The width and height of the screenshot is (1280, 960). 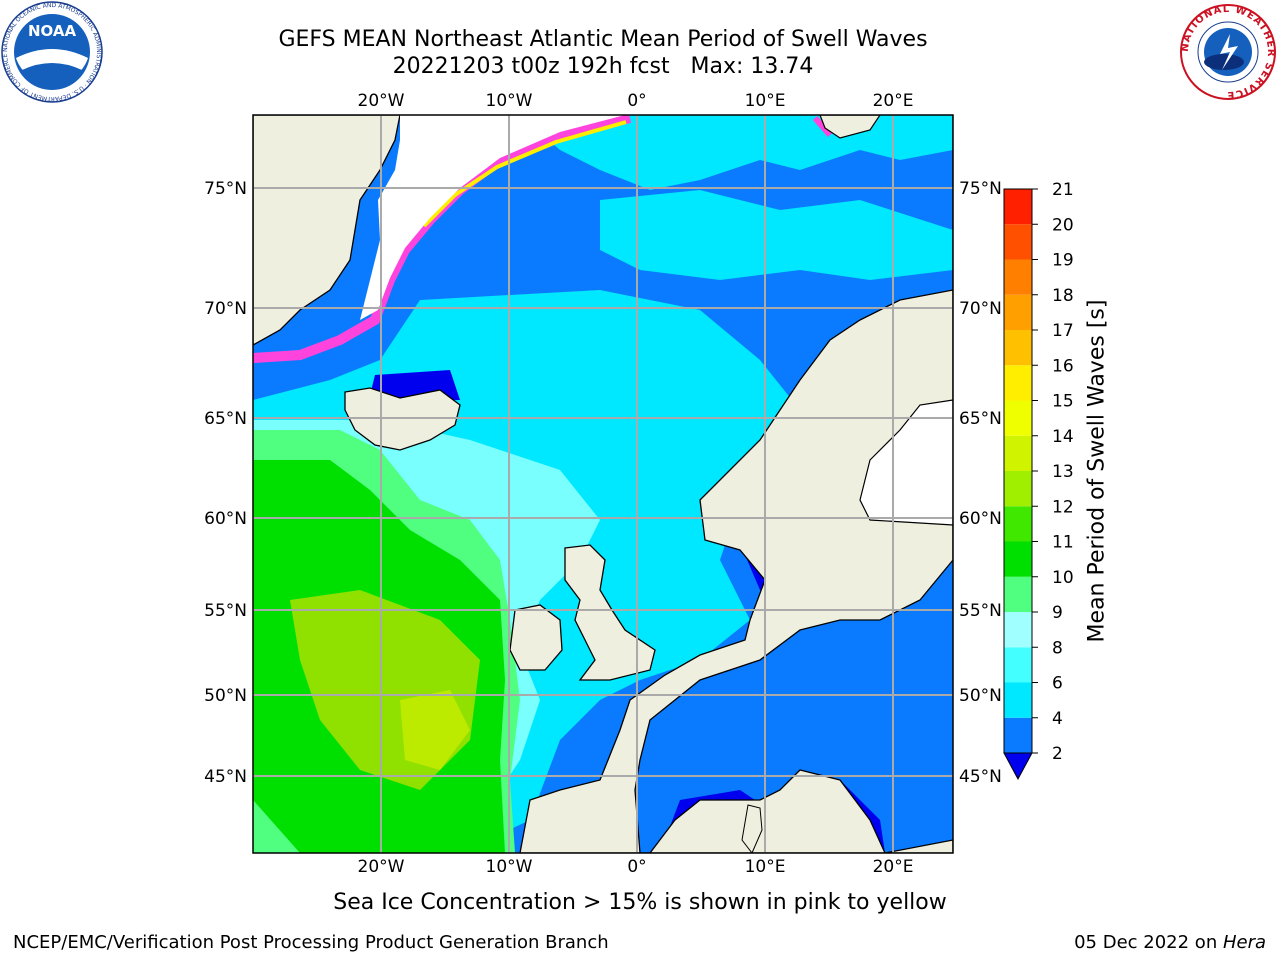 I want to click on land-ireland, so click(x=536, y=637).